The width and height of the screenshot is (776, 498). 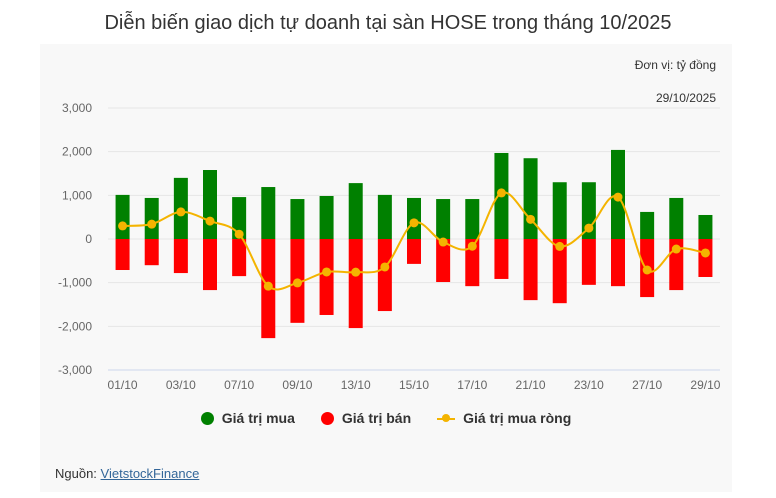 I want to click on x-tick-label: 03/10, so click(x=181, y=385).